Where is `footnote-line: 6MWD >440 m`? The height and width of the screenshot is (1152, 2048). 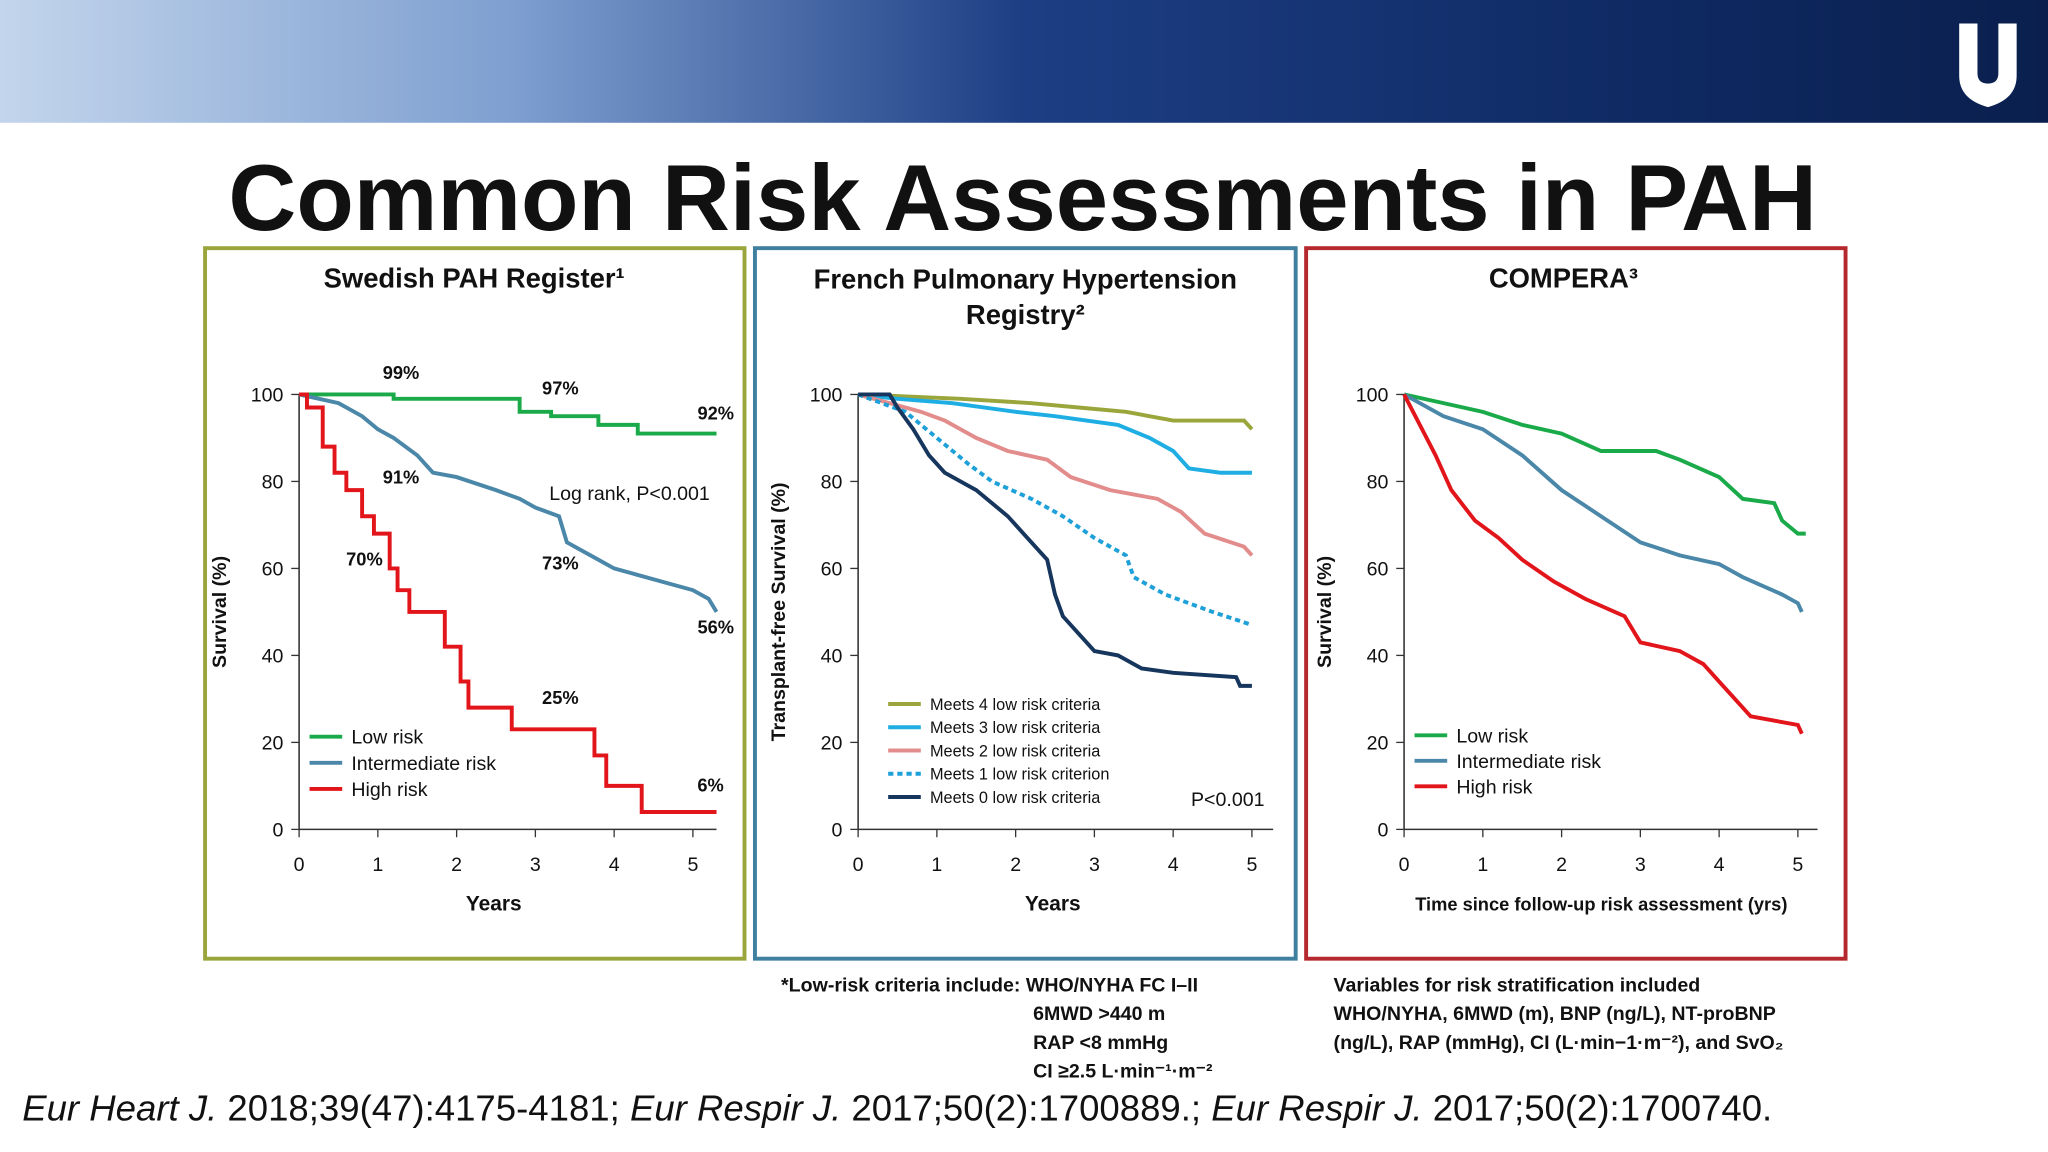 footnote-line: 6MWD >440 m is located at coordinates (1099, 1014).